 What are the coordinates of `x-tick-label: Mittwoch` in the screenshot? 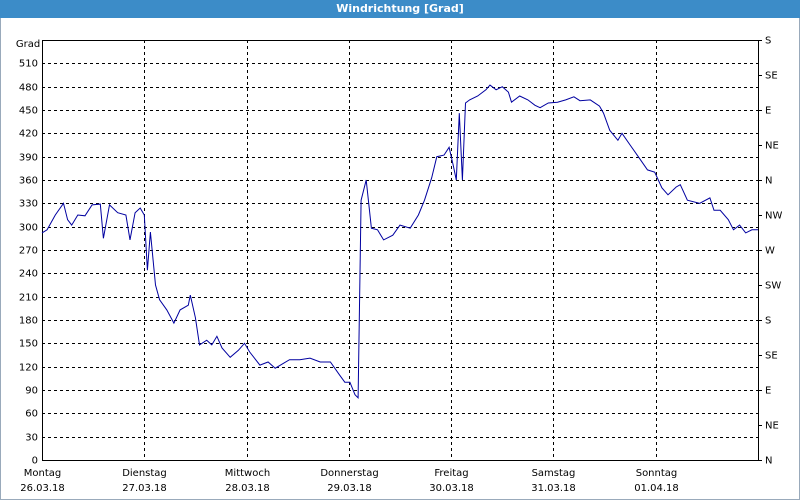 It's located at (247, 473).